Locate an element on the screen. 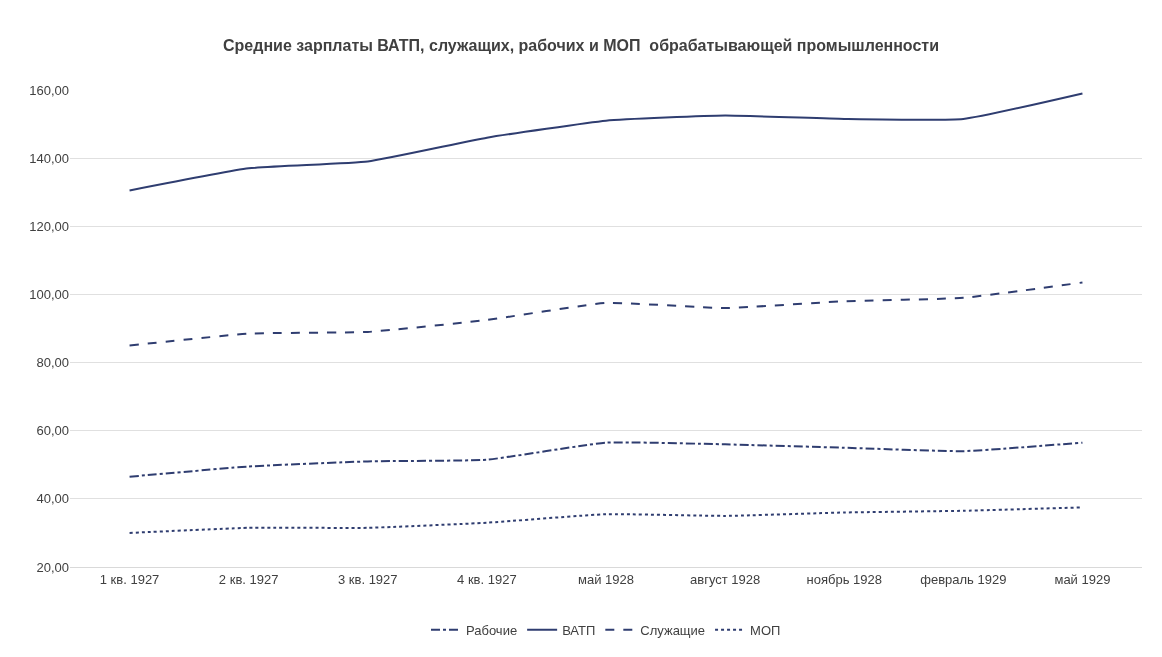  y-tick-label: 140,00 is located at coordinates (49, 158).